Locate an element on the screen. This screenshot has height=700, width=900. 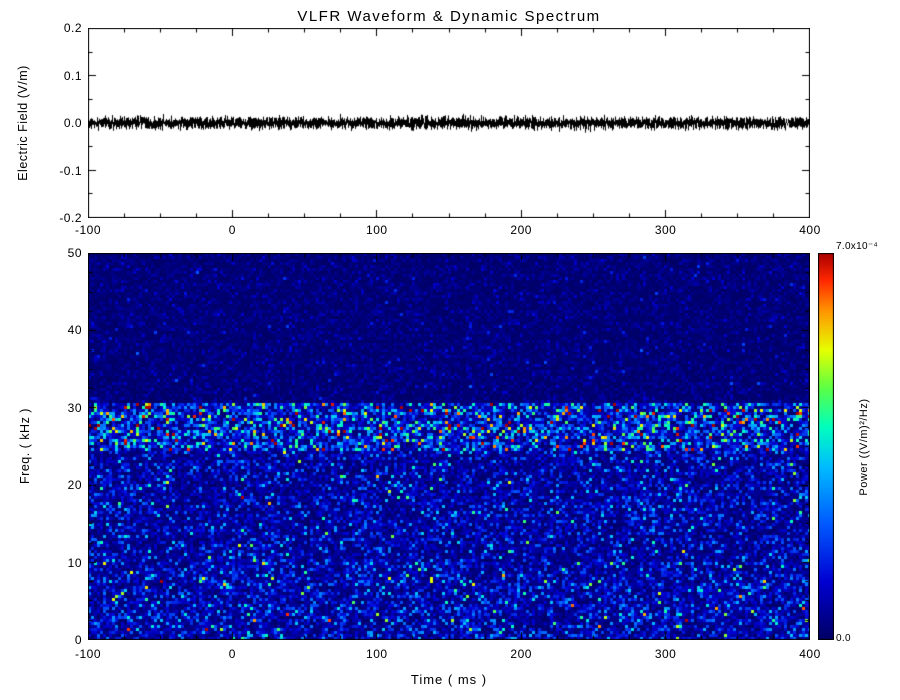
waveform-y-axis-label: Electric Field (V/m) is located at coordinates (23, 123).